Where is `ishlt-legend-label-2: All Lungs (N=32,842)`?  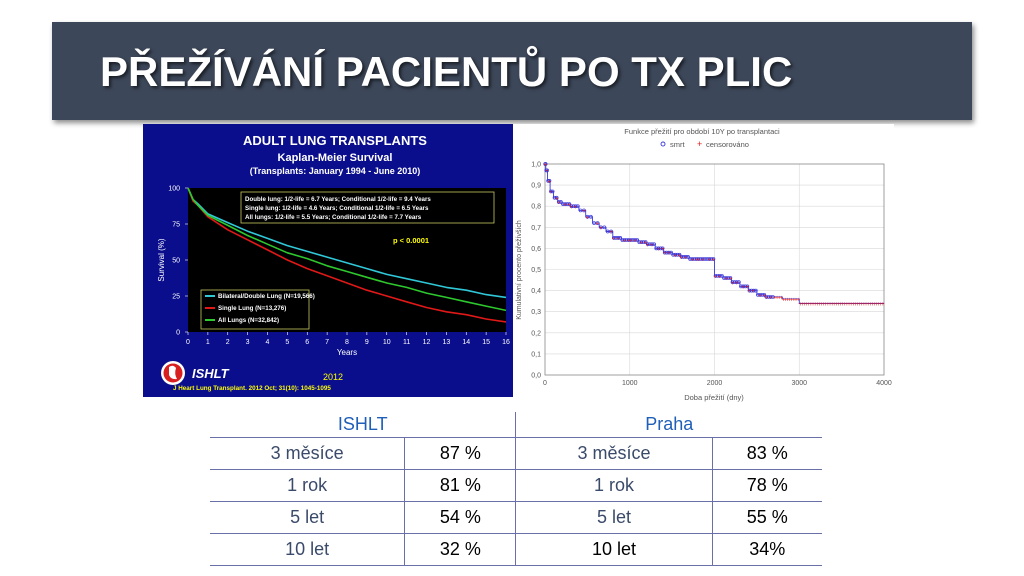
ishlt-legend-label-2: All Lungs (N=32,842) is located at coordinates (248, 320).